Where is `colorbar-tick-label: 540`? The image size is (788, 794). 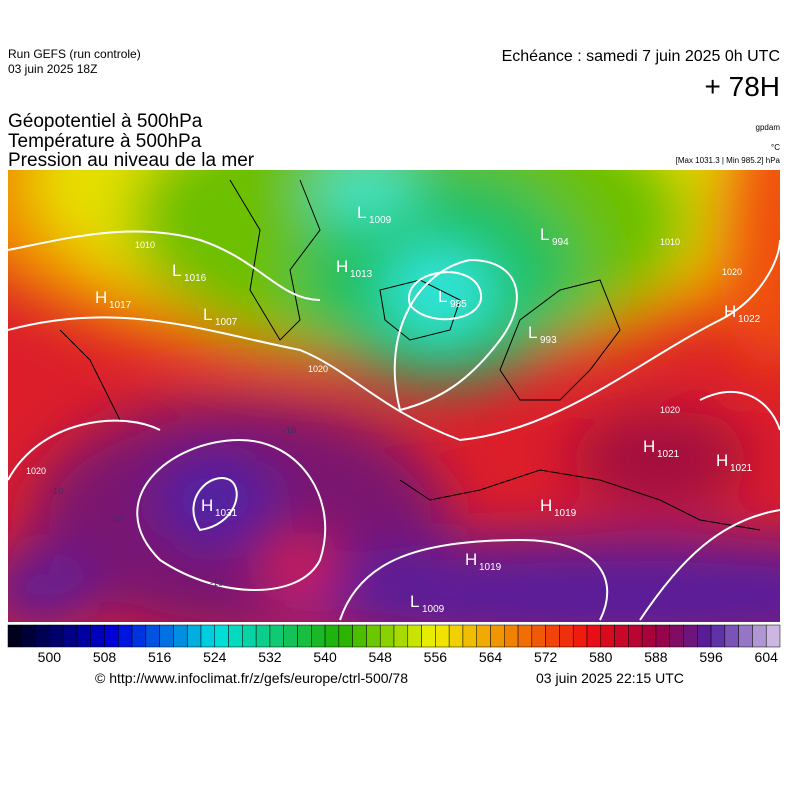
colorbar-tick-label: 540 is located at coordinates (325, 657).